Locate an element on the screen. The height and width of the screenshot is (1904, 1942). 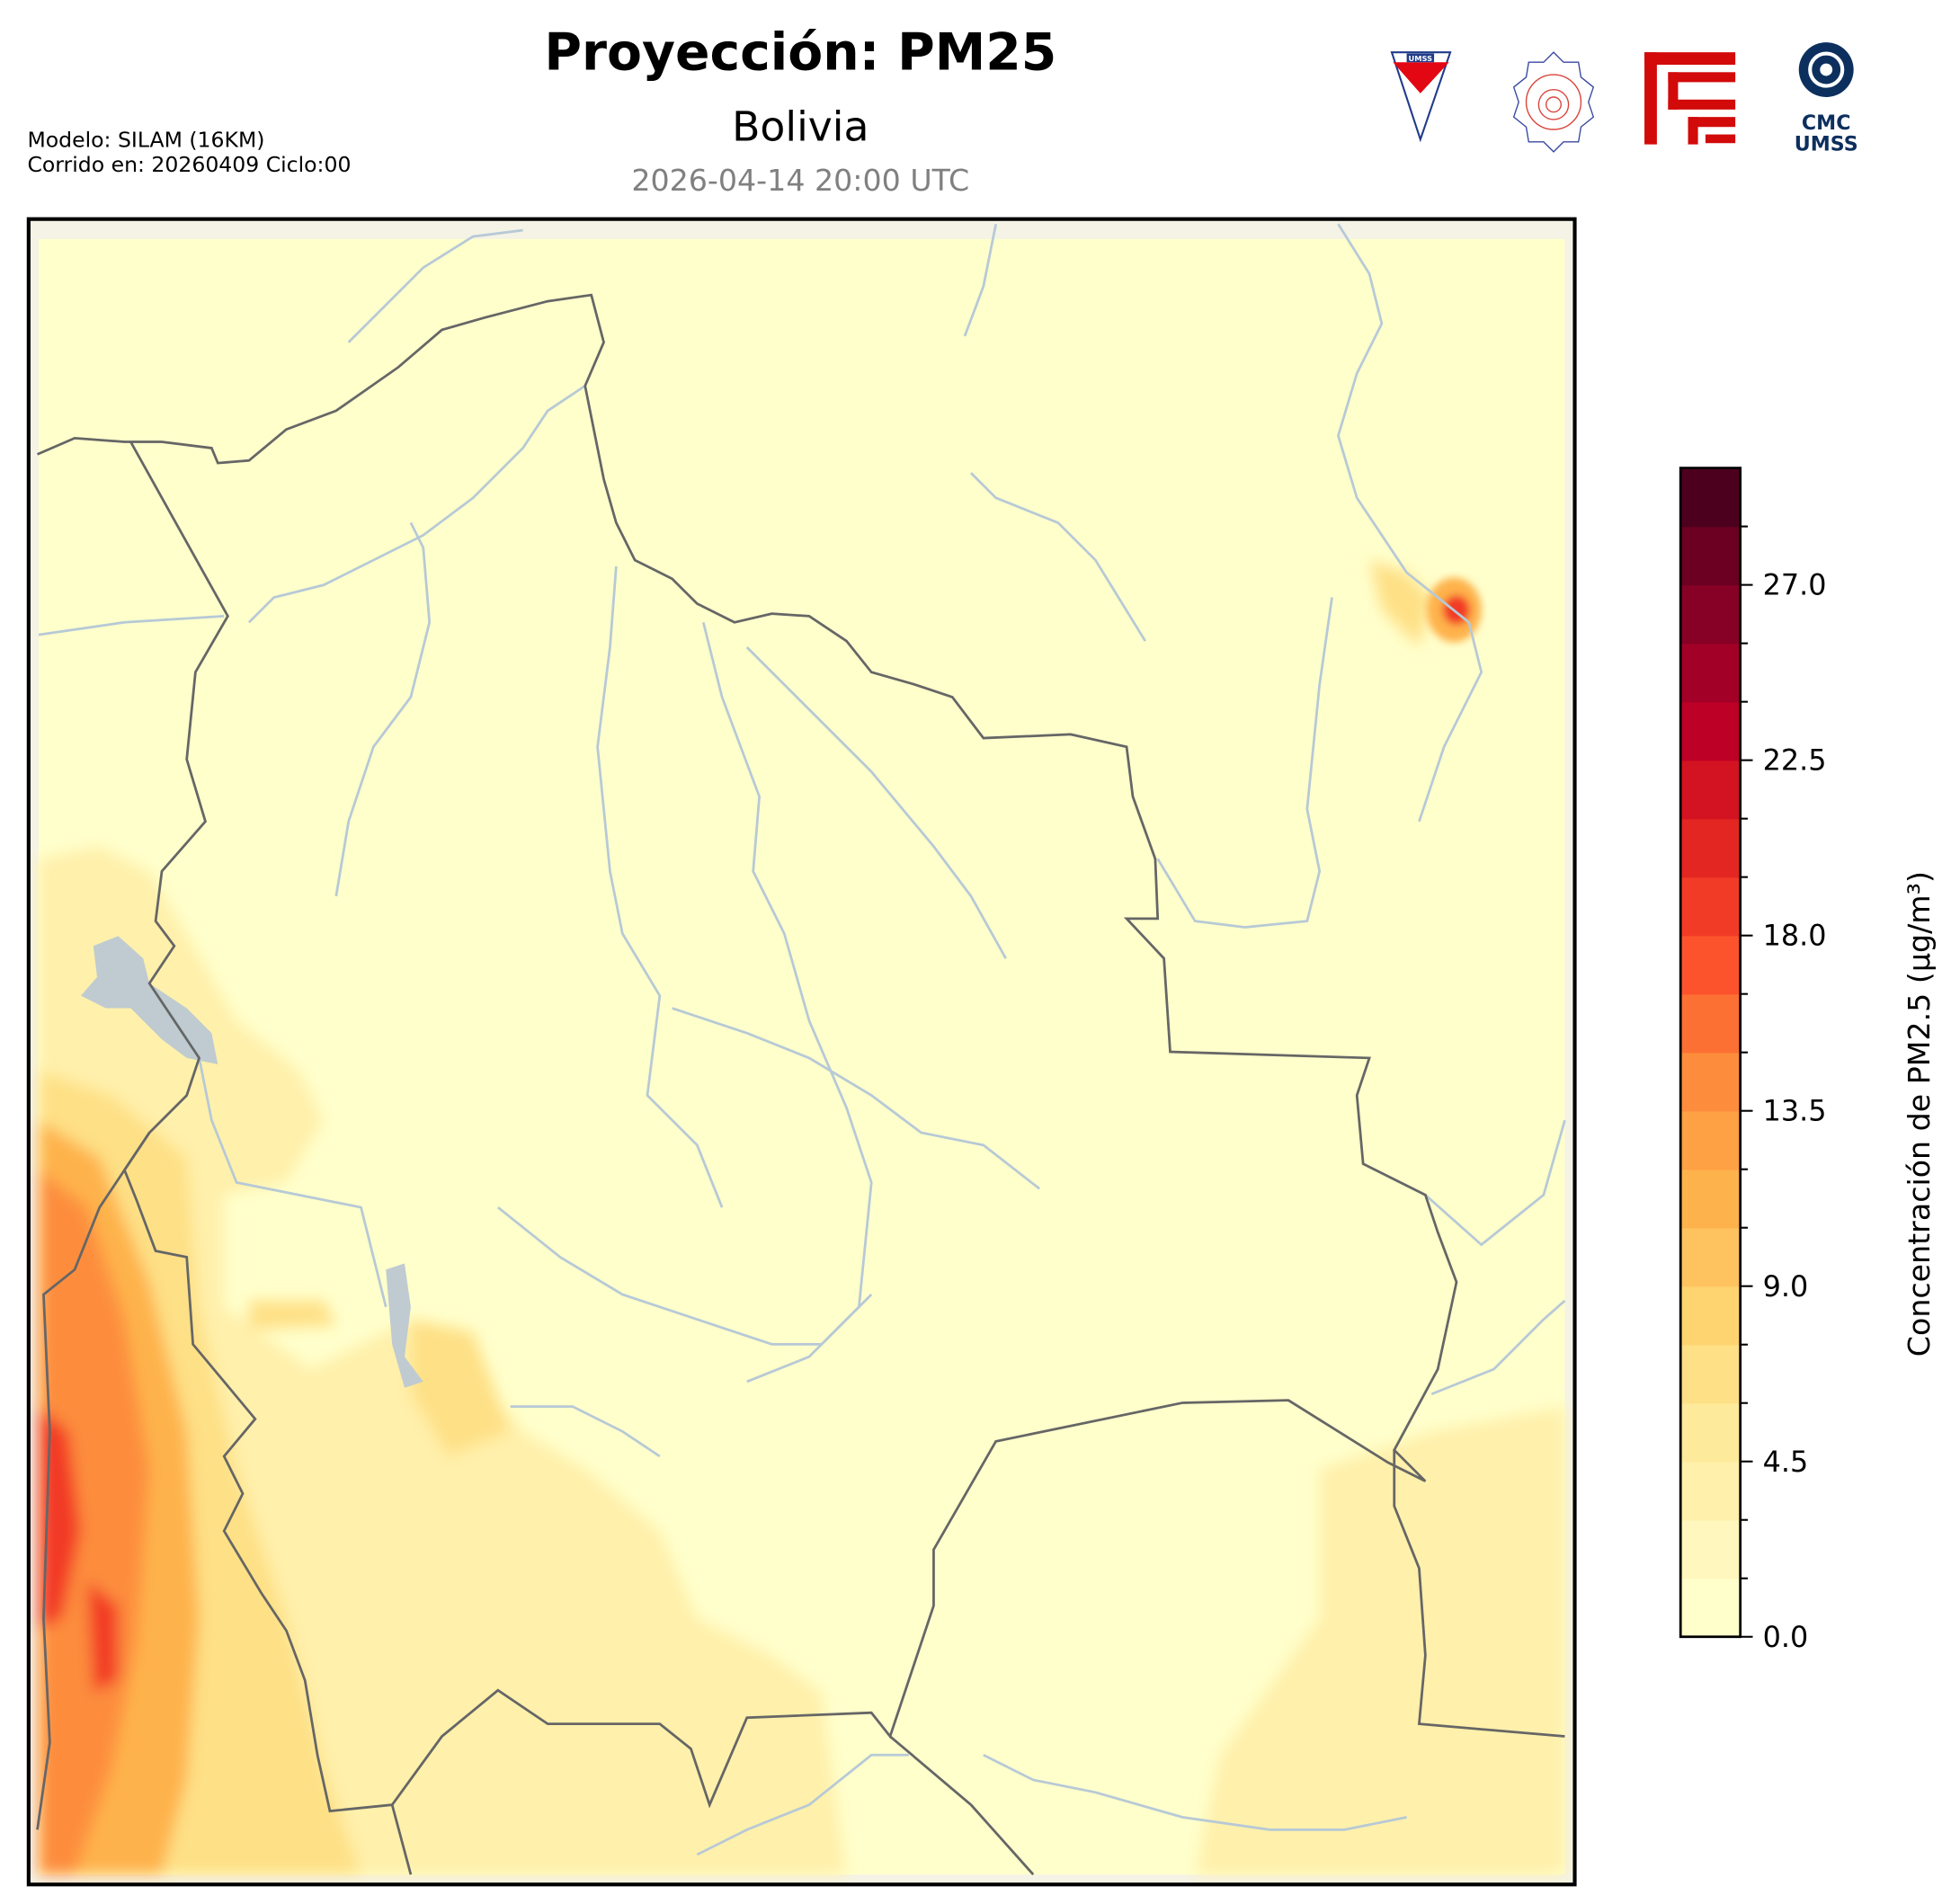
umss-logo-text: UMSS is located at coordinates (1421, 59).